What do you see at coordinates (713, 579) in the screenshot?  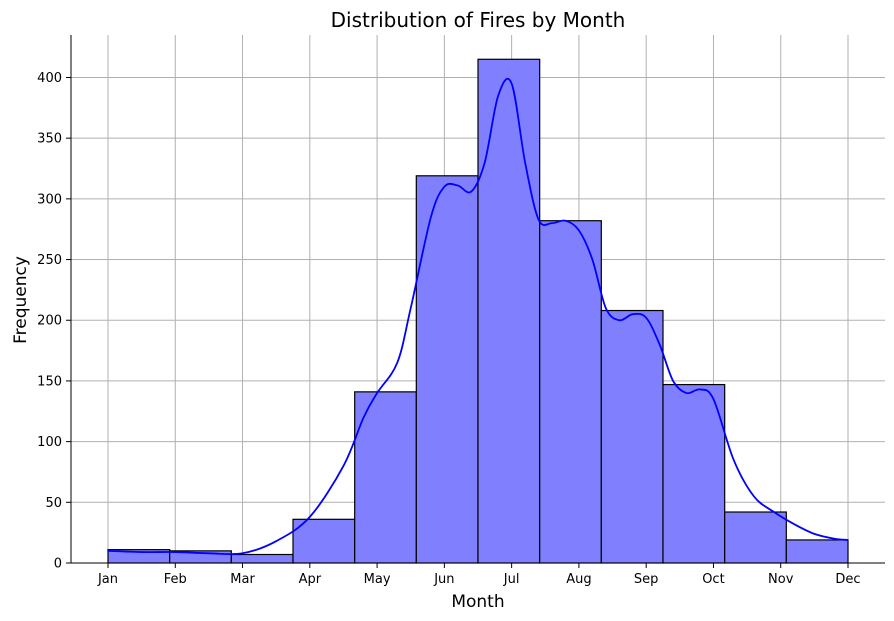 I see `x-tick-label: Oct` at bounding box center [713, 579].